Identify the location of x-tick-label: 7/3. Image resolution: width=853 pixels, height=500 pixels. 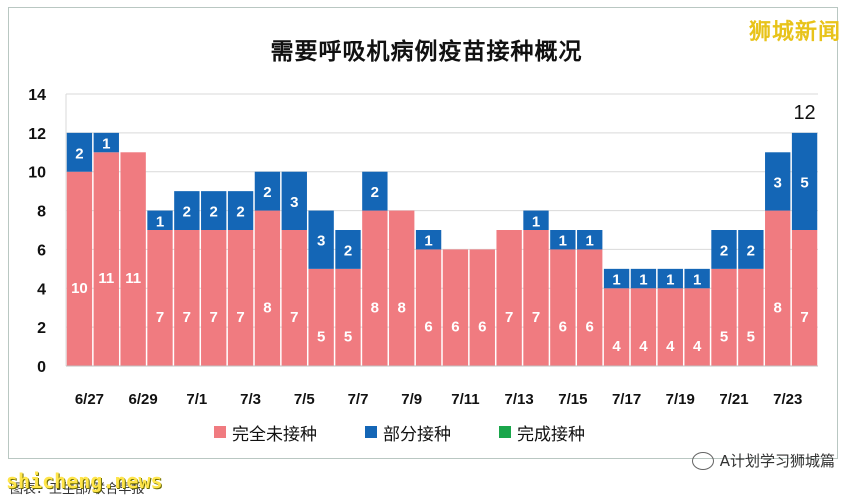
(250, 399).